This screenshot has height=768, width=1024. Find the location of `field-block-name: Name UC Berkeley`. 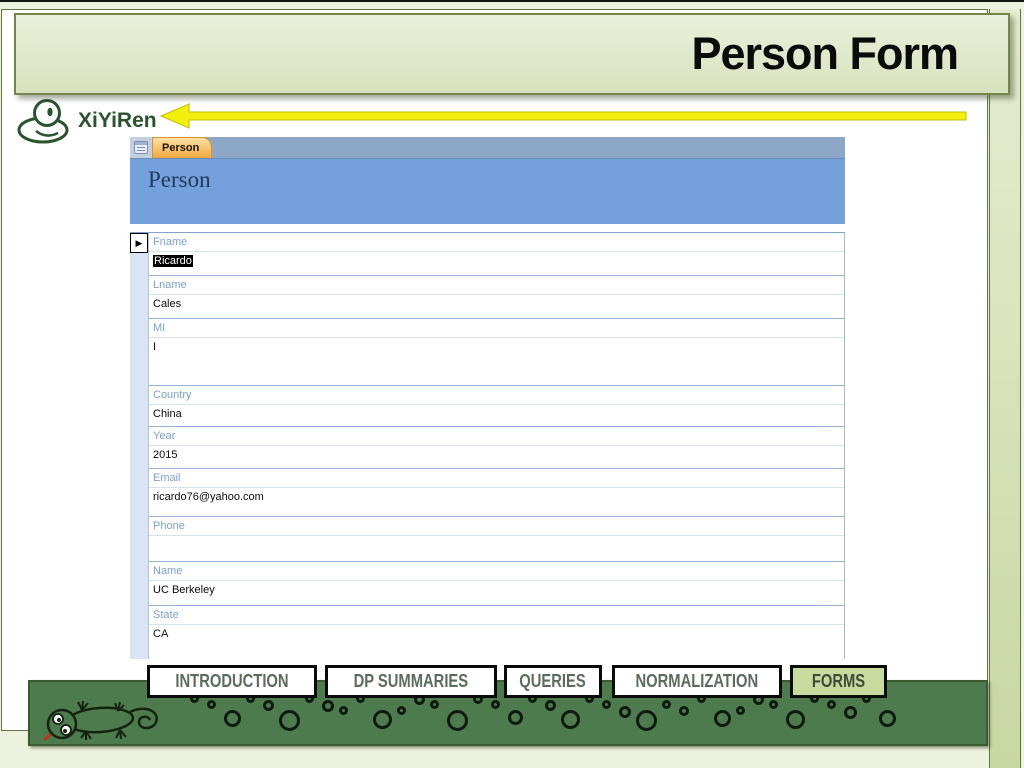

field-block-name: Name UC Berkeley is located at coordinates (496, 583).